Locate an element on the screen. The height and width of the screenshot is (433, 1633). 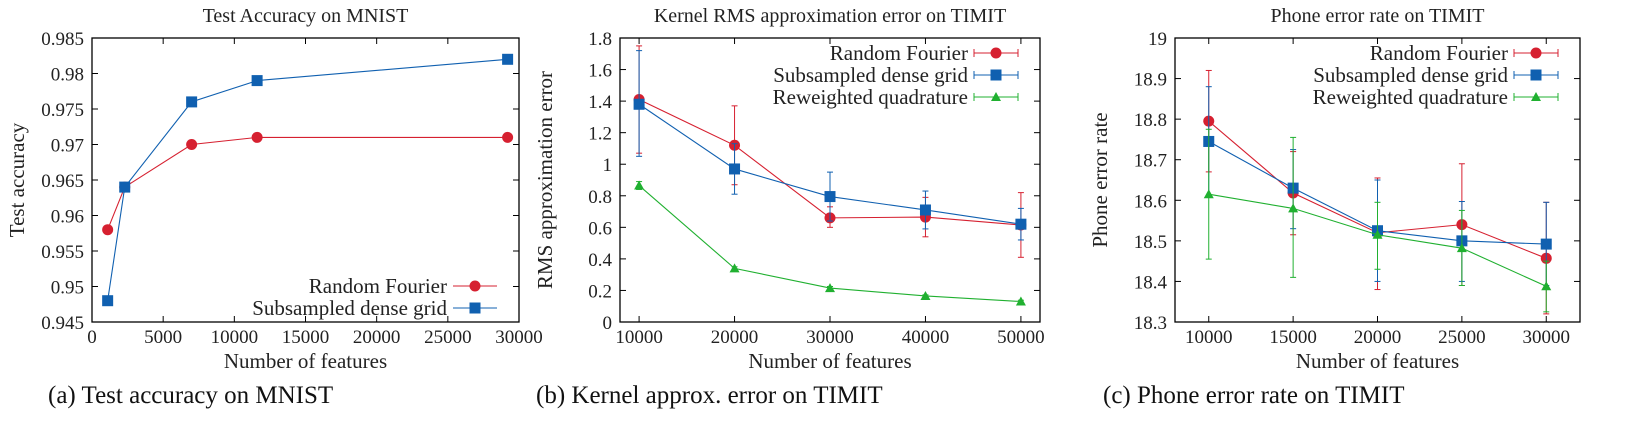
y-tick-label: 0.8 is located at coordinates (600, 197).